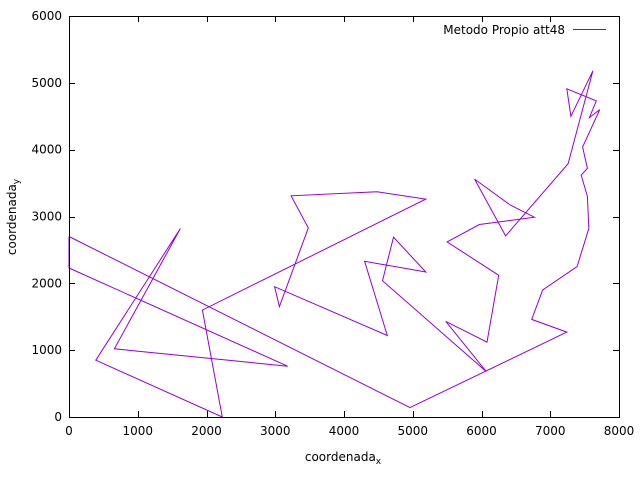  I want to click on x-tick-label: 3000, so click(275, 431).